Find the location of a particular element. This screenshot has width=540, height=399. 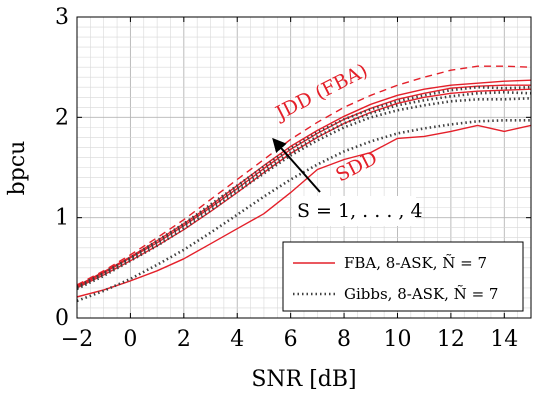

legend: FBA, 8-ASK, Ñ = 7 Gibbs, 8-ASK, Ñ = 7 is located at coordinates (403, 276).